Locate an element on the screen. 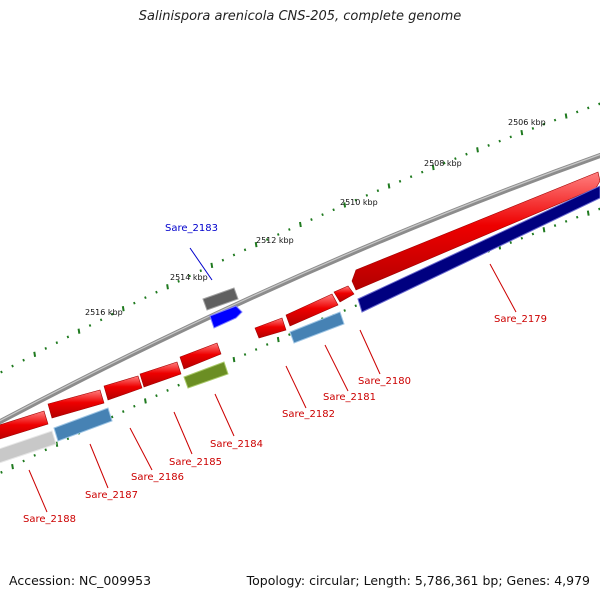  gene-label-sare-2188: Sare_2188 is located at coordinates (49, 519).